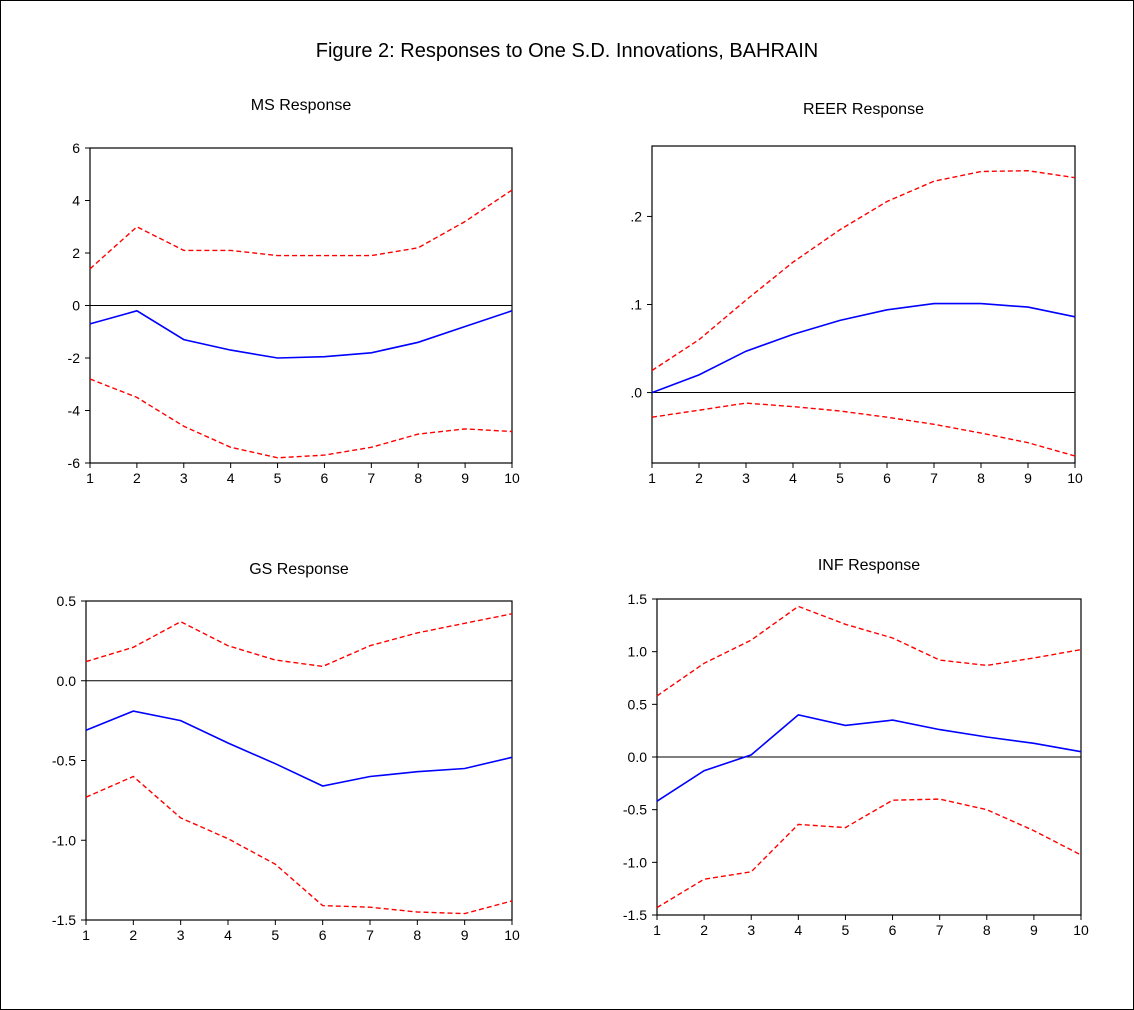 The width and height of the screenshot is (1134, 1010). What do you see at coordinates (76, 201) in the screenshot?
I see `y-tick-label: 4` at bounding box center [76, 201].